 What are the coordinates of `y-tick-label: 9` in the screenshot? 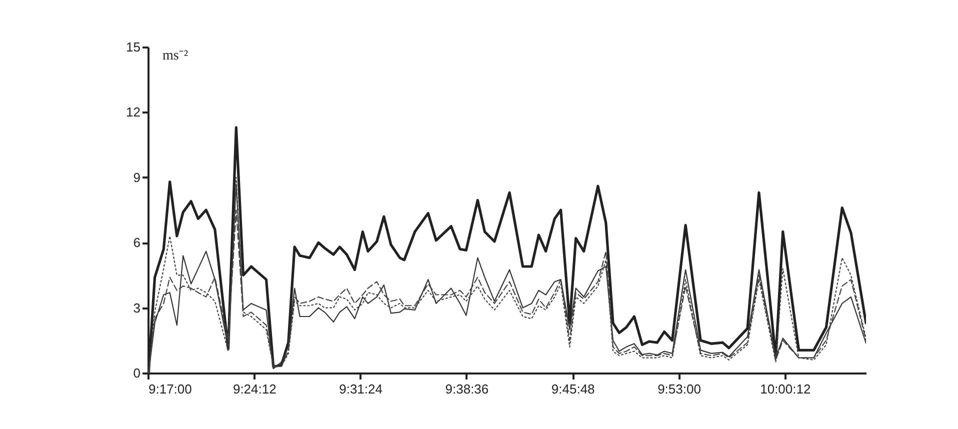 It's located at (136, 177).